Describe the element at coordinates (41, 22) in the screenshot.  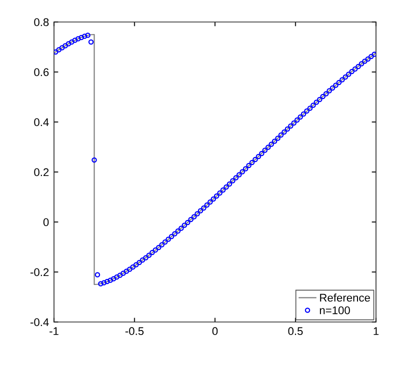
I see `y-tick-label: 0.8` at that location.